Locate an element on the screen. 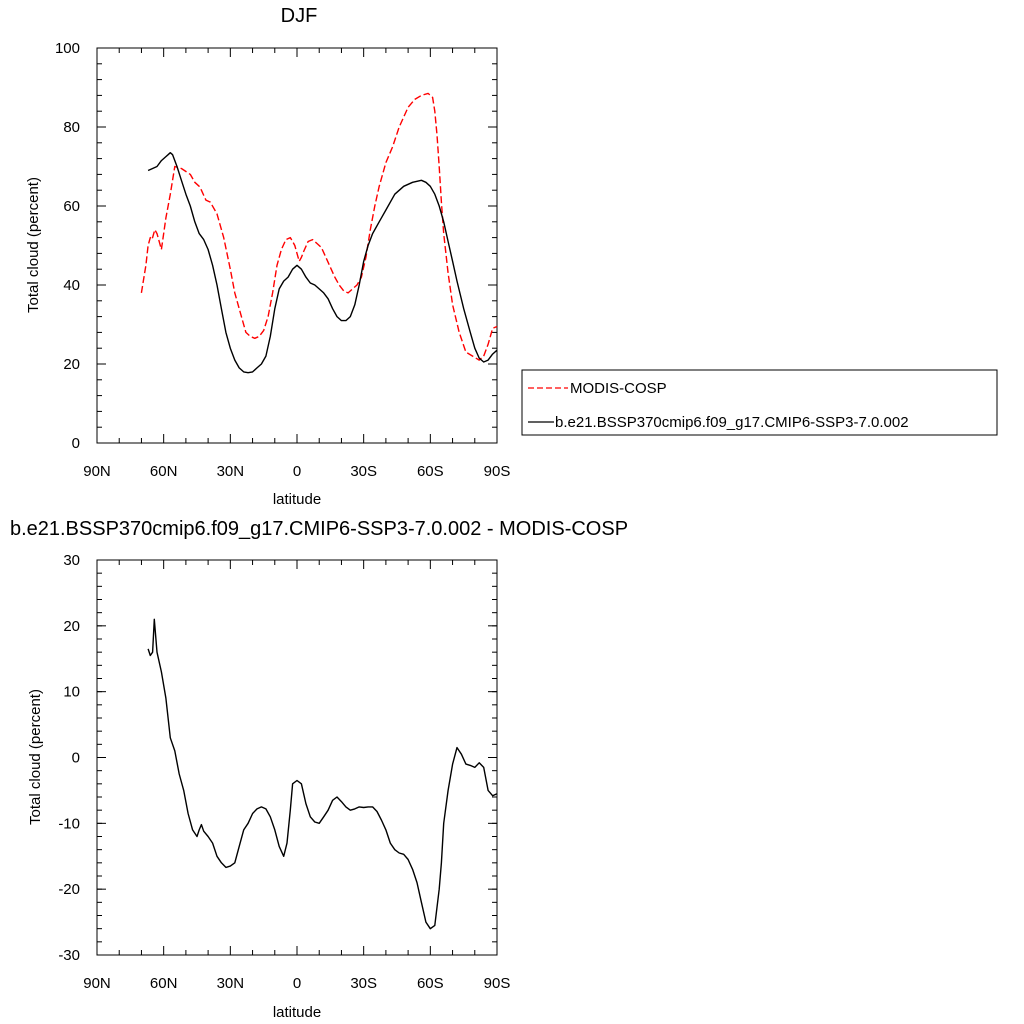  y-tick-label: -30 is located at coordinates (69, 955).